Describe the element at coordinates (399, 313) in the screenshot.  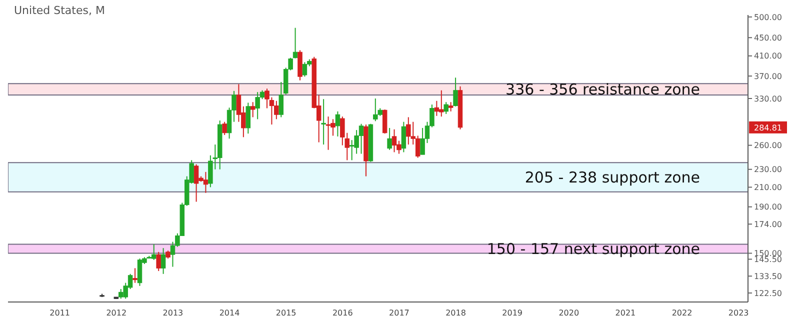
I see `x-tick-label: 2017` at that location.